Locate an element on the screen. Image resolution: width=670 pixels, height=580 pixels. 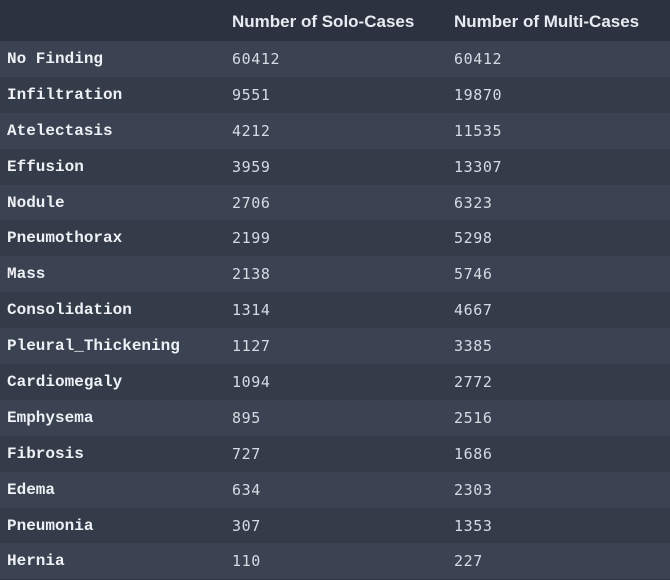
multi-count: 1686 is located at coordinates (473, 453).